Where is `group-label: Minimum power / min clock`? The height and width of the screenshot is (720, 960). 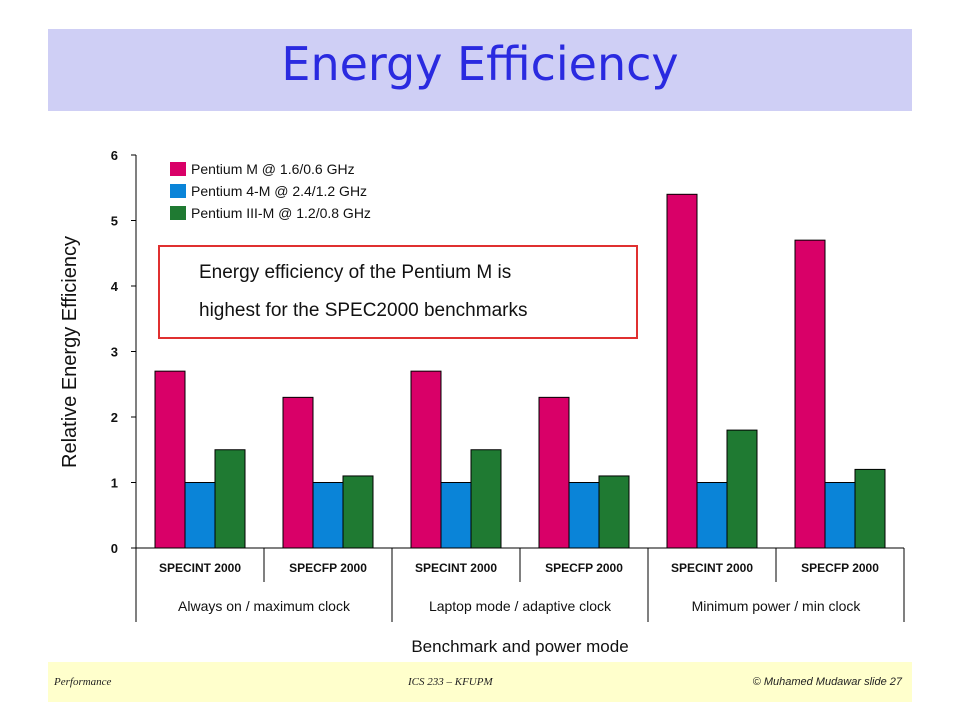 group-label: Minimum power / min clock is located at coordinates (777, 606).